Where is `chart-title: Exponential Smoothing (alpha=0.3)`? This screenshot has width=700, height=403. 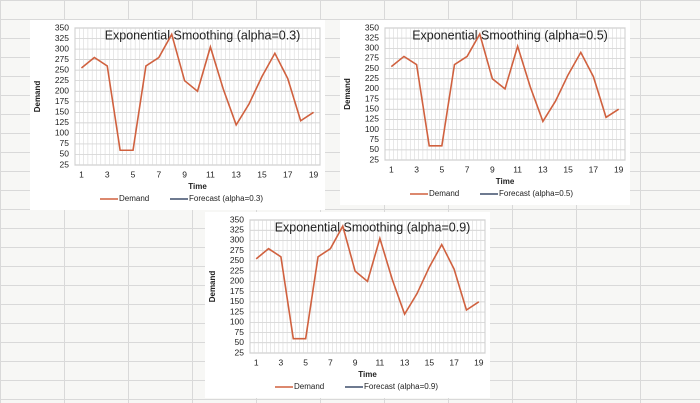
chart-title: Exponential Smoothing (alpha=0.3) is located at coordinates (203, 35).